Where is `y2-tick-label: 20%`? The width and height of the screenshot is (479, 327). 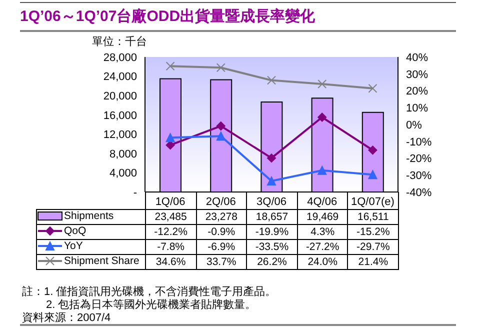
y2-tick-label: 20% is located at coordinates (417, 92).